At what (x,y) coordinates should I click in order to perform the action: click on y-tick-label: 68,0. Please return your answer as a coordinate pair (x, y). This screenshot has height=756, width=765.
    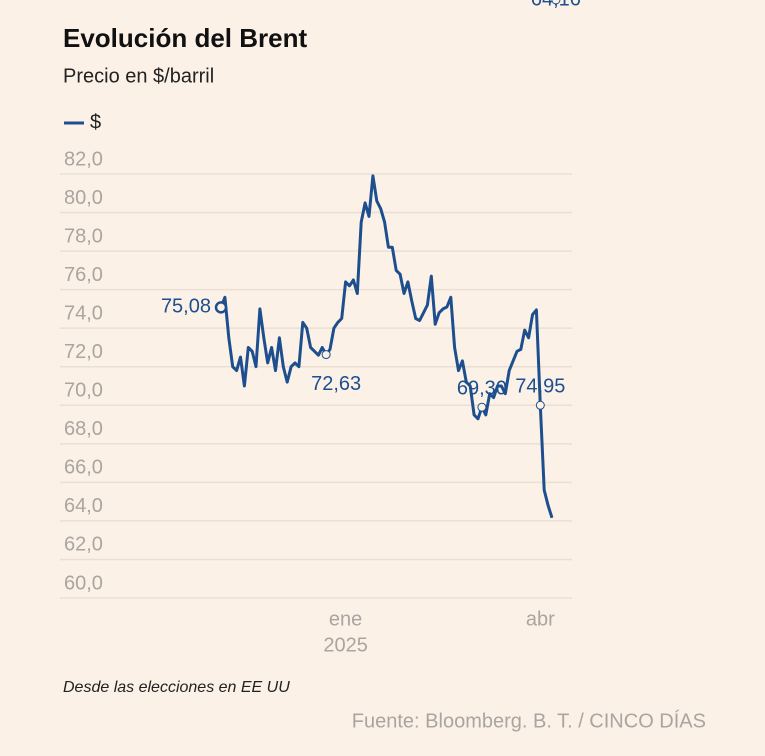
    Looking at the image, I should click on (83, 429).